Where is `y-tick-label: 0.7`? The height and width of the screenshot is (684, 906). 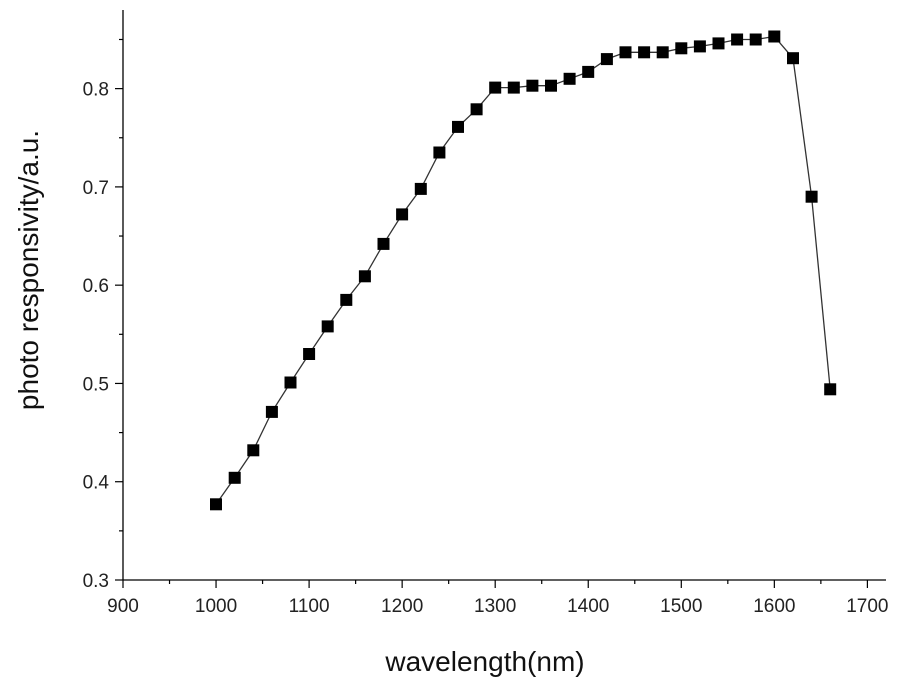 y-tick-label: 0.7 is located at coordinates (96, 188).